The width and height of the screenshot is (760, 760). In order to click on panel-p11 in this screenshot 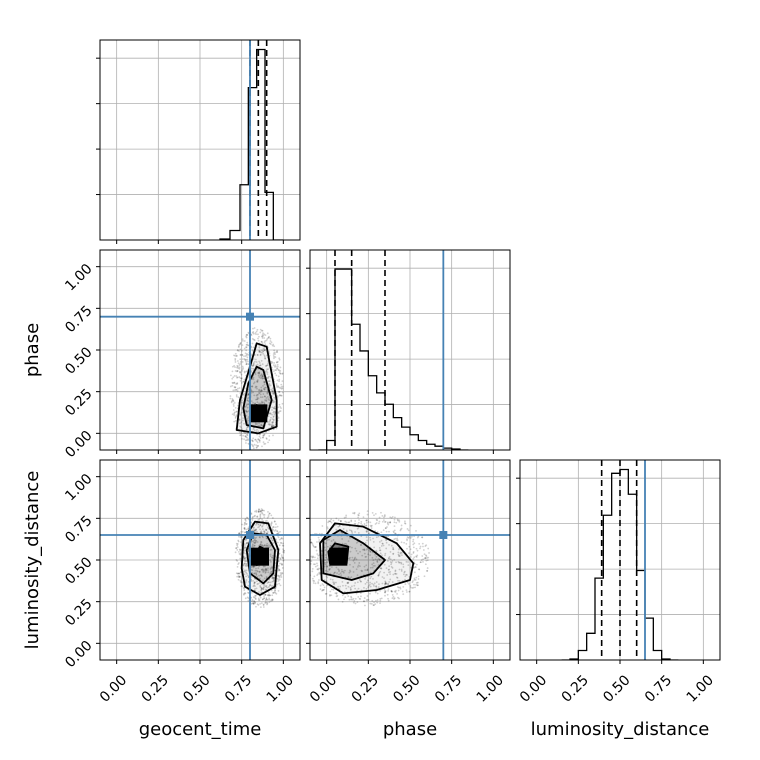, I will do `click(410, 350)`.